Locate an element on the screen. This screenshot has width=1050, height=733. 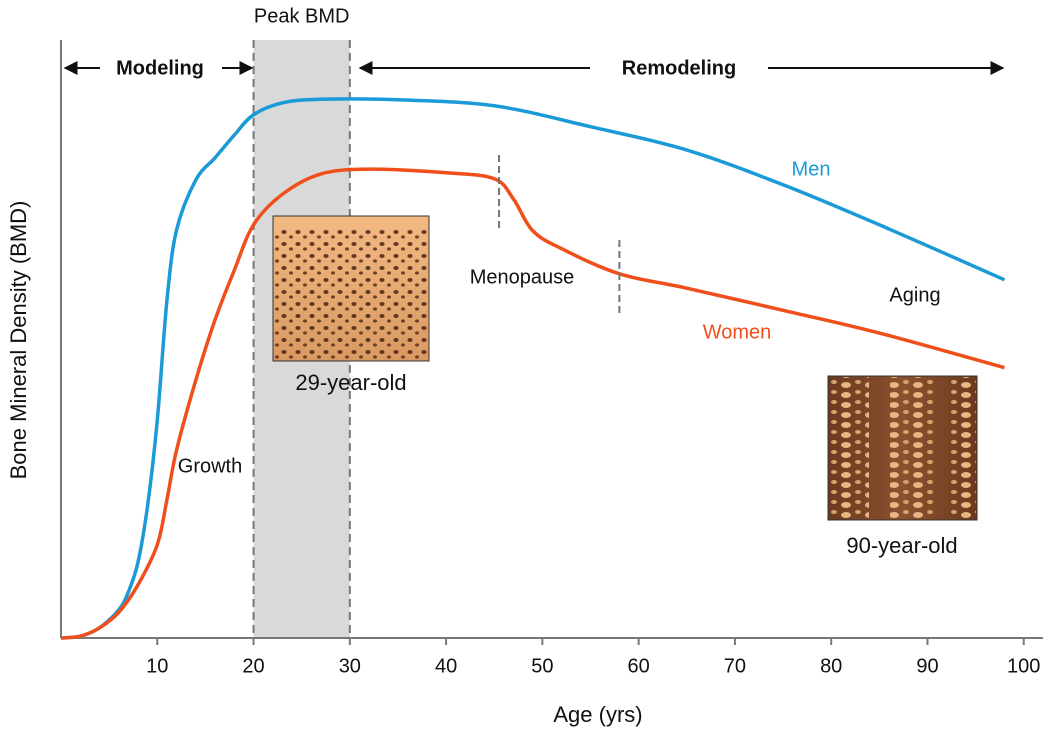
x-tick-label: 90 is located at coordinates (927, 666).